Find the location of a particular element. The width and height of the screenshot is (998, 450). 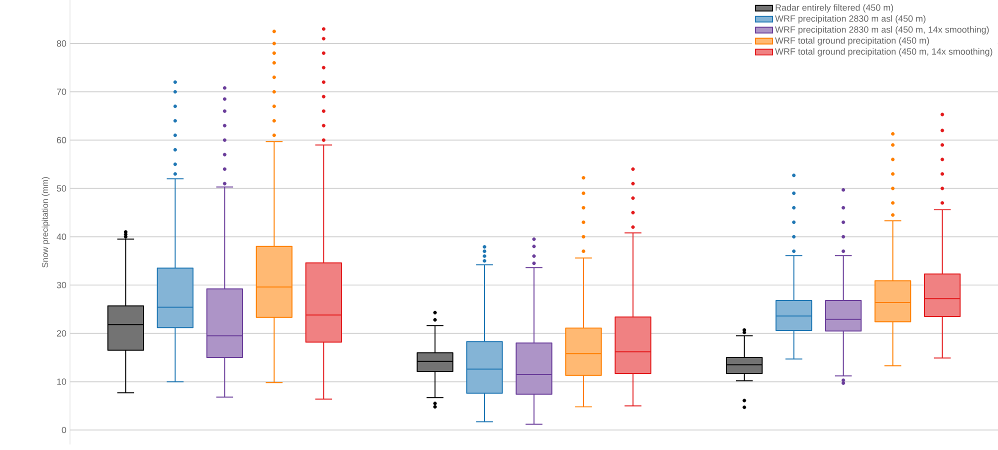

legend-label: WRF precipitation 2830 m asl (450 m, 14x smoothing) is located at coordinates (882, 30).